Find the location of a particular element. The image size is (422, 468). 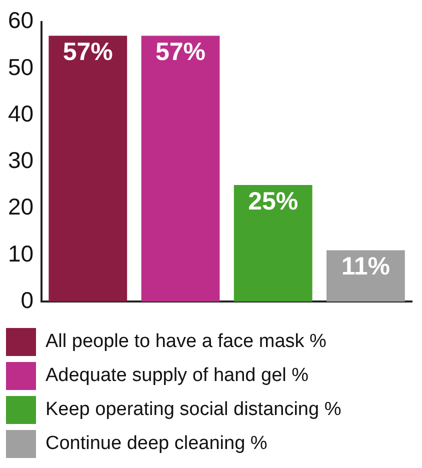

text: 11% is located at coordinates (365, 266).